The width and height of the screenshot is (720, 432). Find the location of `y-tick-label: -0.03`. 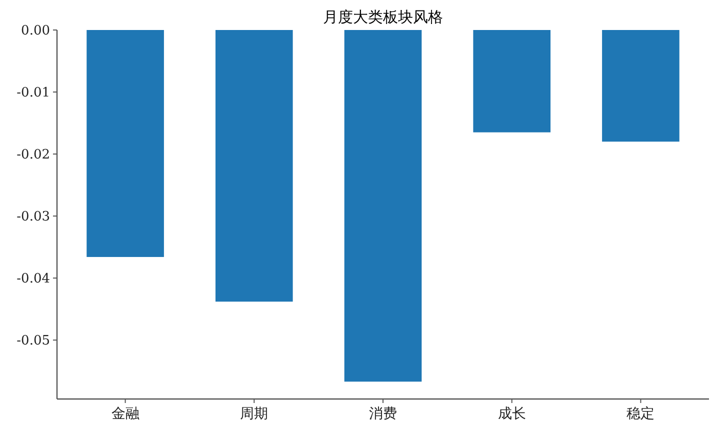

y-tick-label: -0.03 is located at coordinates (33, 217).